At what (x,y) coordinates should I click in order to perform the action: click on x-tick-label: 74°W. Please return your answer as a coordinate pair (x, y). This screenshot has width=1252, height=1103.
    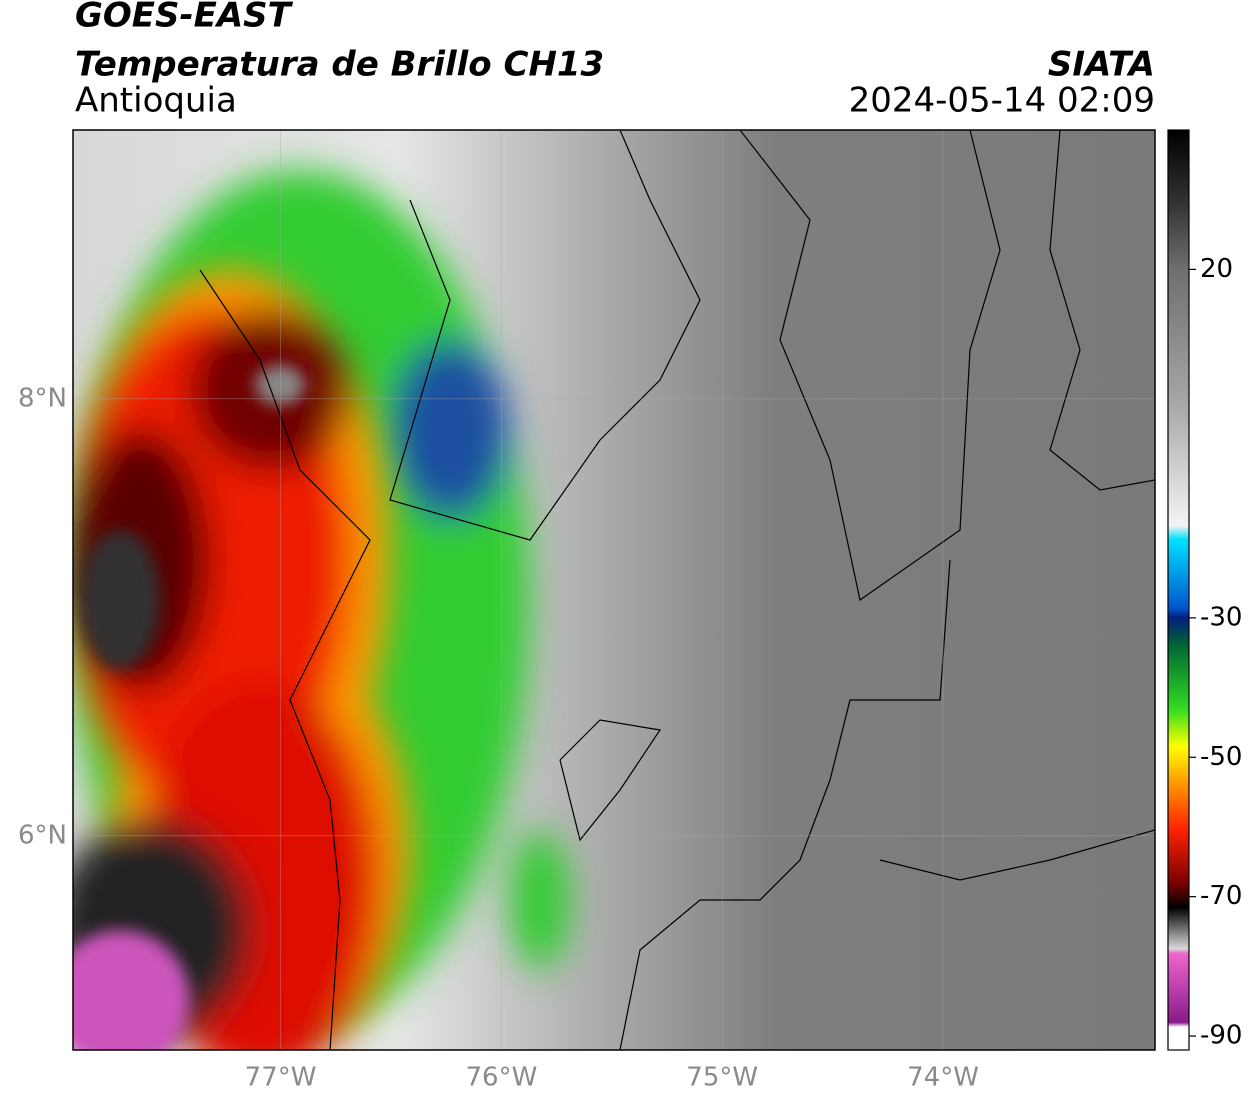
    Looking at the image, I should click on (943, 1078).